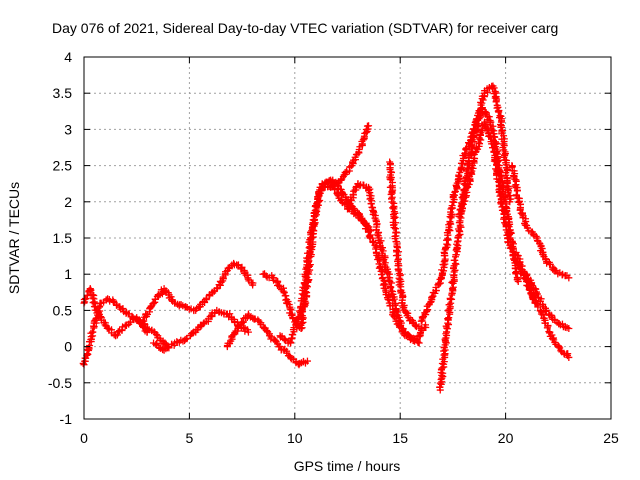 The width and height of the screenshot is (640, 480). What do you see at coordinates (60, 383) in the screenshot?
I see `y-tick-label: -0.5` at bounding box center [60, 383].